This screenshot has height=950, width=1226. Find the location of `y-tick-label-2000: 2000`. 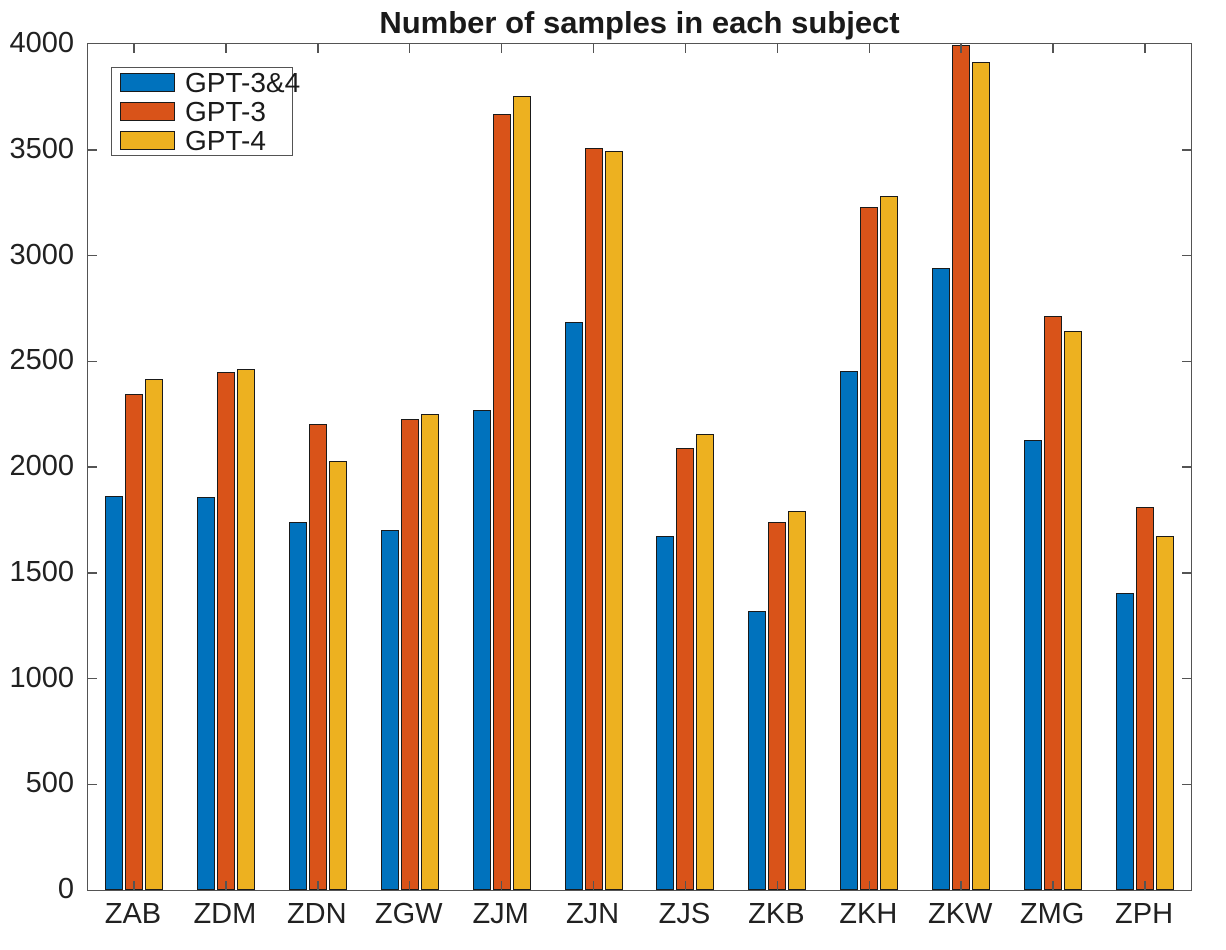

y-tick-label-2000: 2000 is located at coordinates (41, 466).